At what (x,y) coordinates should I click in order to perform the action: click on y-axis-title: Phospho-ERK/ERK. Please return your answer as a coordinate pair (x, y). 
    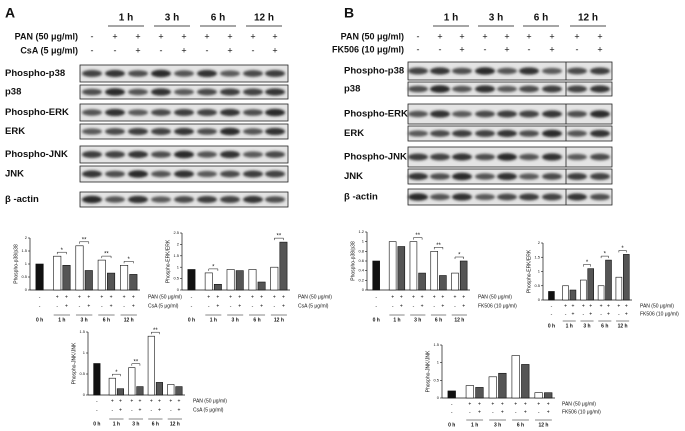
    Looking at the image, I should click on (529, 271).